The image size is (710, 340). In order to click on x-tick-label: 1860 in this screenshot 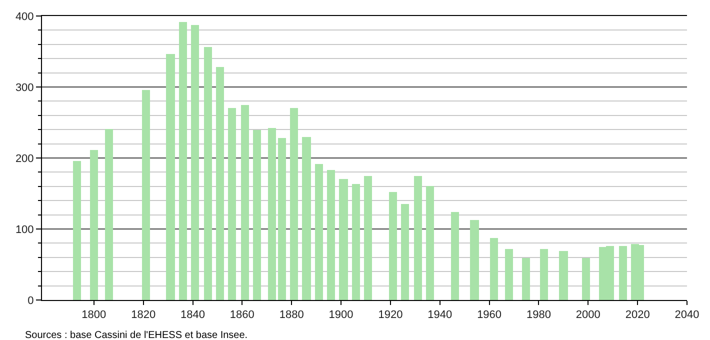, I will do `click(242, 315)`.